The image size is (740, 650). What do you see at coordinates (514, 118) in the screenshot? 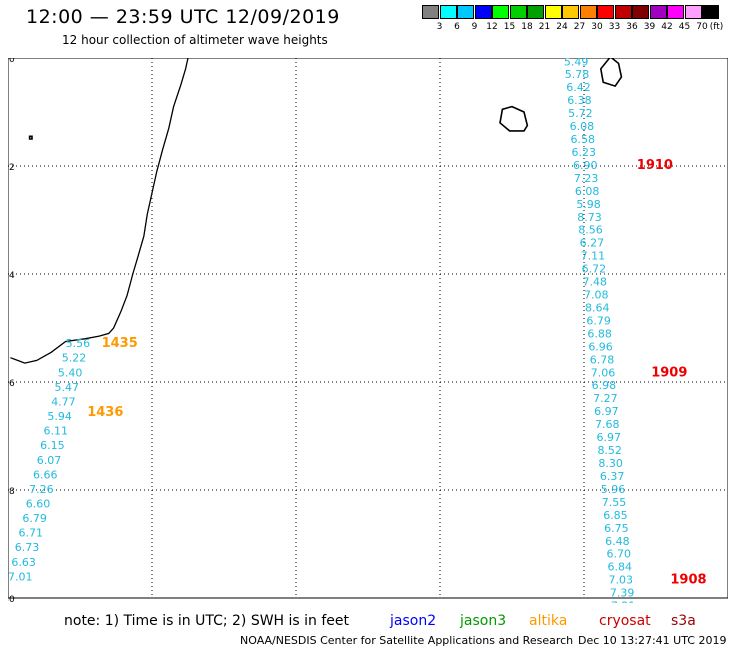
I see `island-reunion` at bounding box center [514, 118].